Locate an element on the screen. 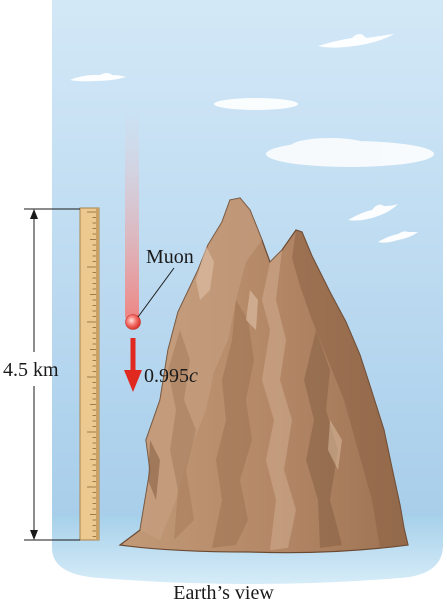 The image size is (447, 608). height-label: 4.5 km is located at coordinates (31, 370).